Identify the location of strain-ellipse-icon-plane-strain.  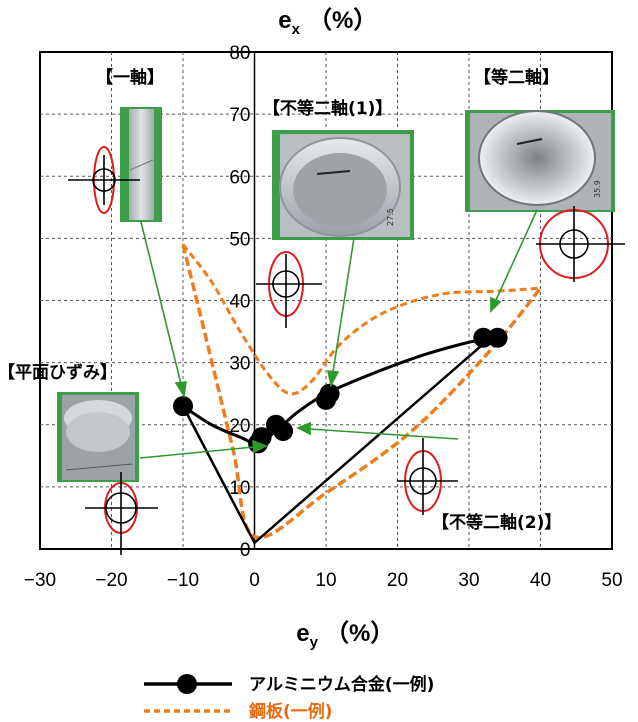
(121, 513).